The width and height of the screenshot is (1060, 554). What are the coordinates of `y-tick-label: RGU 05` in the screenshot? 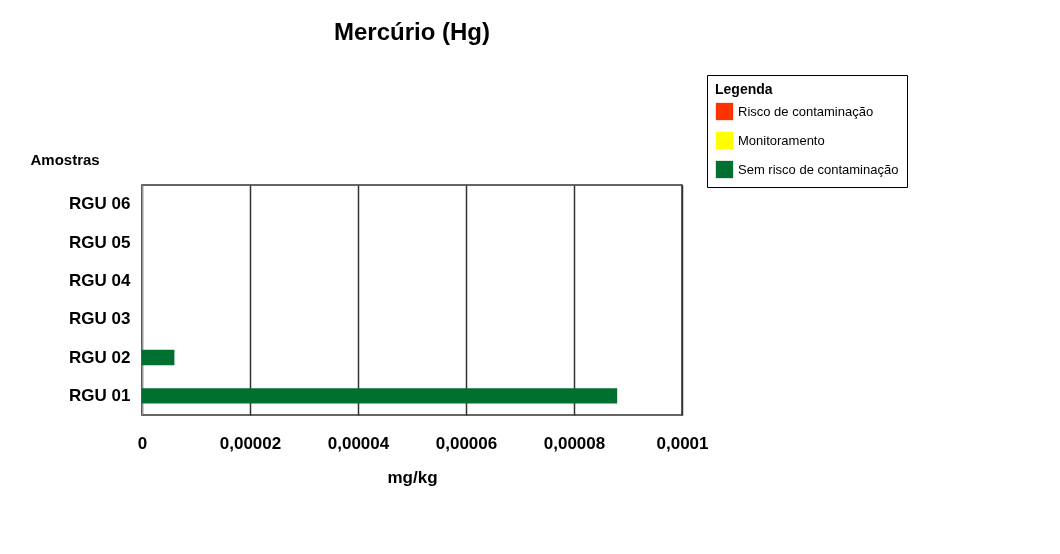 It's located at (100, 242).